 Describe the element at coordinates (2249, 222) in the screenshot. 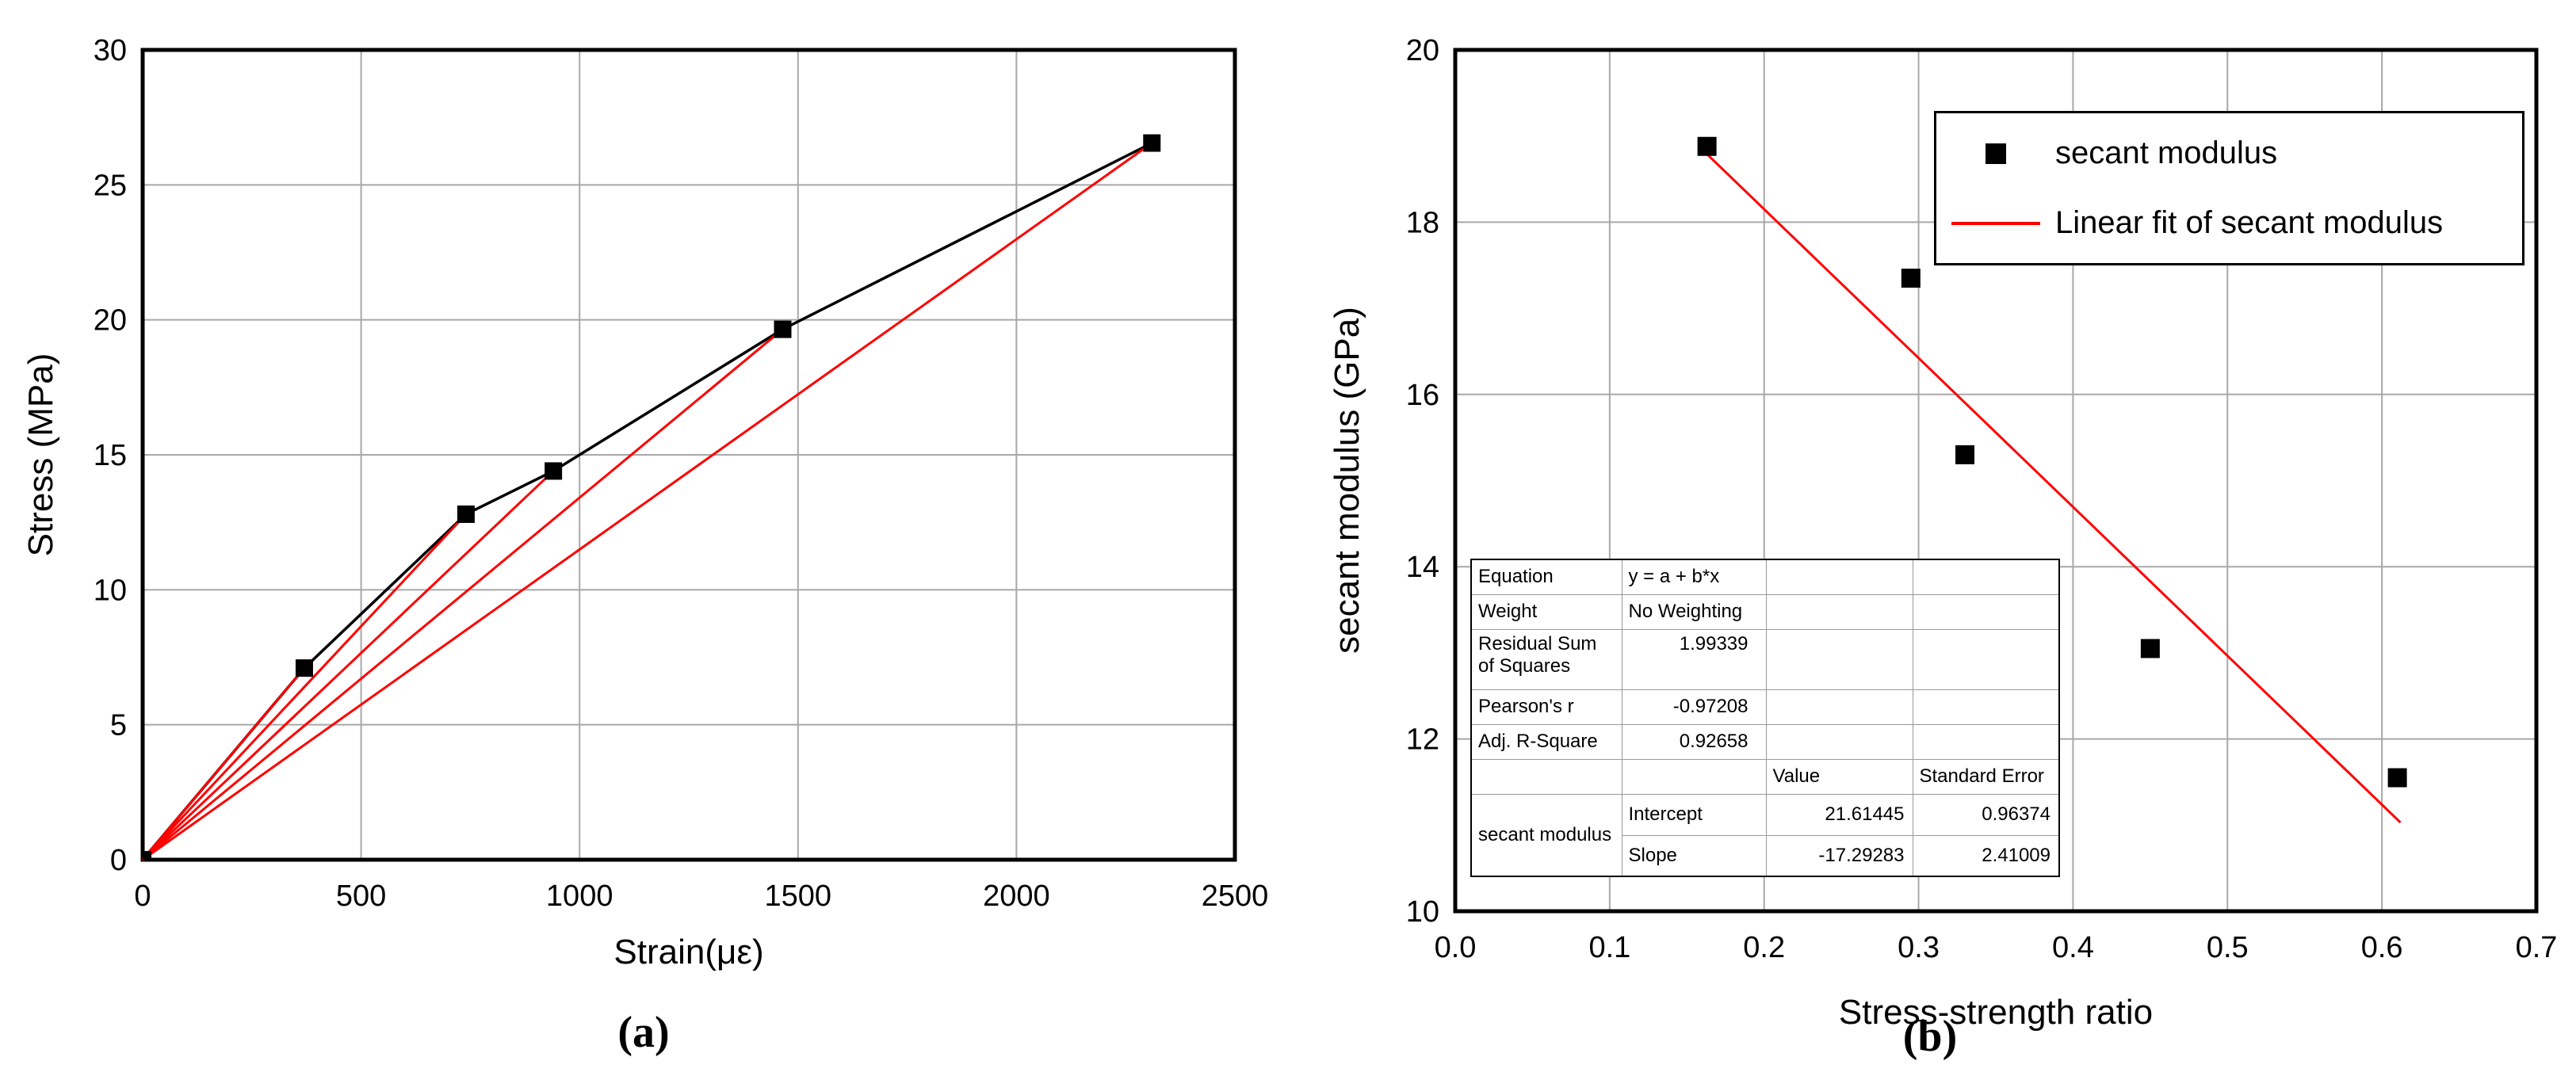

I see `legend-label: Linear fit of secant modulus` at that location.